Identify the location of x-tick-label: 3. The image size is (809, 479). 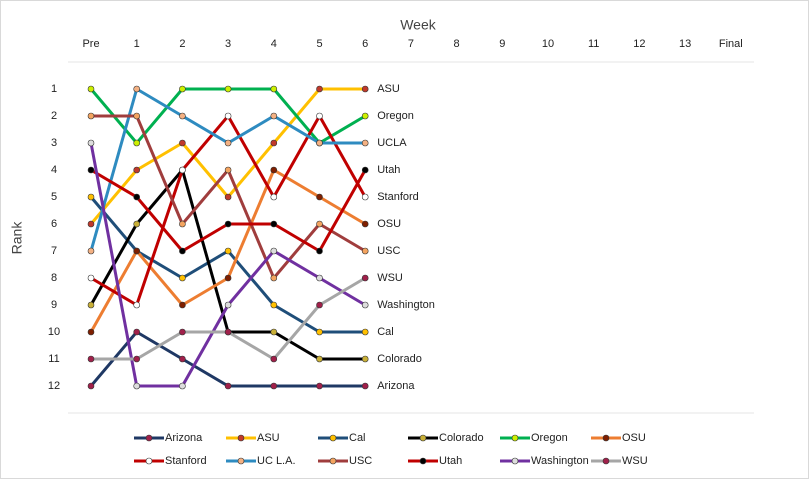
(228, 44).